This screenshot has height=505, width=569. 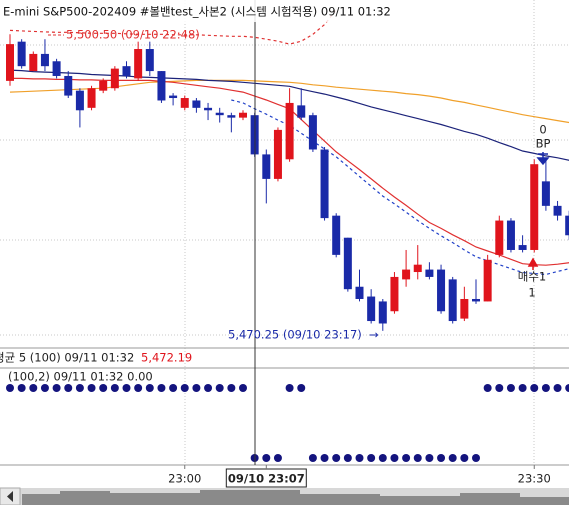 What do you see at coordinates (202, 11) in the screenshot?
I see `title-bg` at bounding box center [202, 11].